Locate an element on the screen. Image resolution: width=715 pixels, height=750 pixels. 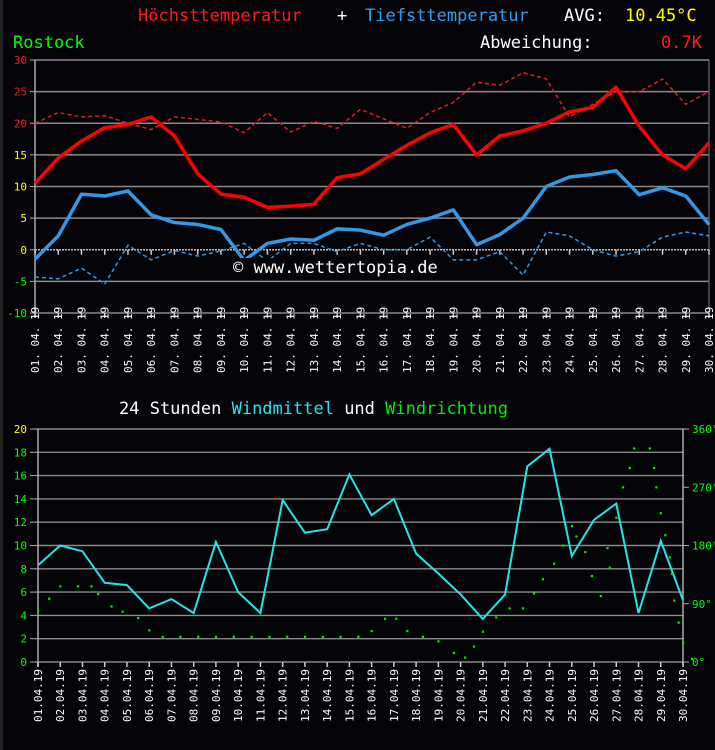
wind-title-und: und is located at coordinates (359, 409).